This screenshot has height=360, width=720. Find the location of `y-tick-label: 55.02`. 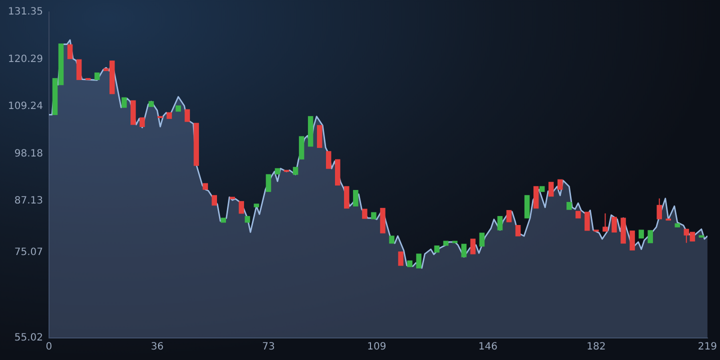

y-tick-label: 55.02 is located at coordinates (28, 338).